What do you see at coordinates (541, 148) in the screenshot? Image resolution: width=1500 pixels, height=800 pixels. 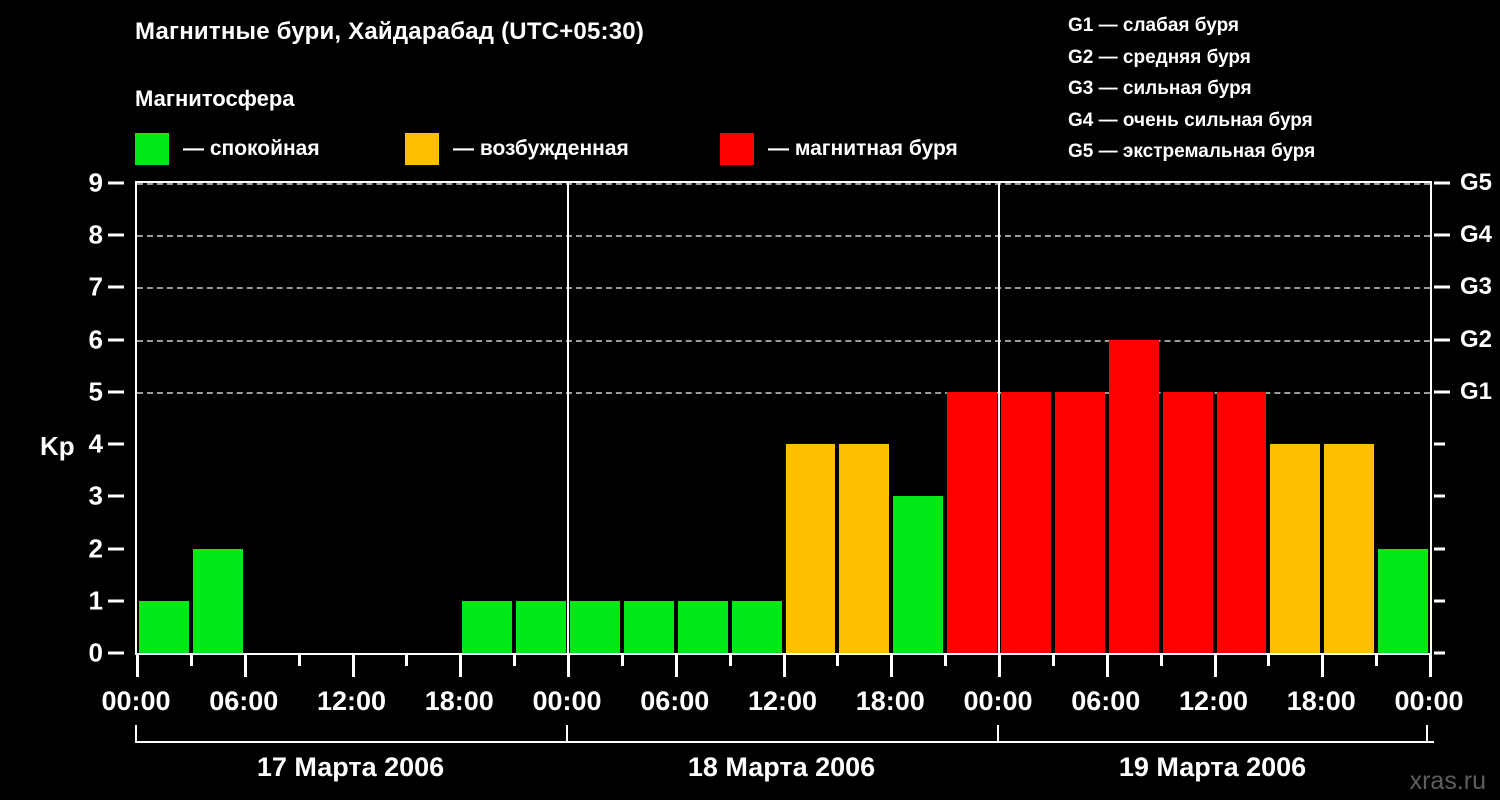 I see `legend-label-active: — возбужденная` at bounding box center [541, 148].